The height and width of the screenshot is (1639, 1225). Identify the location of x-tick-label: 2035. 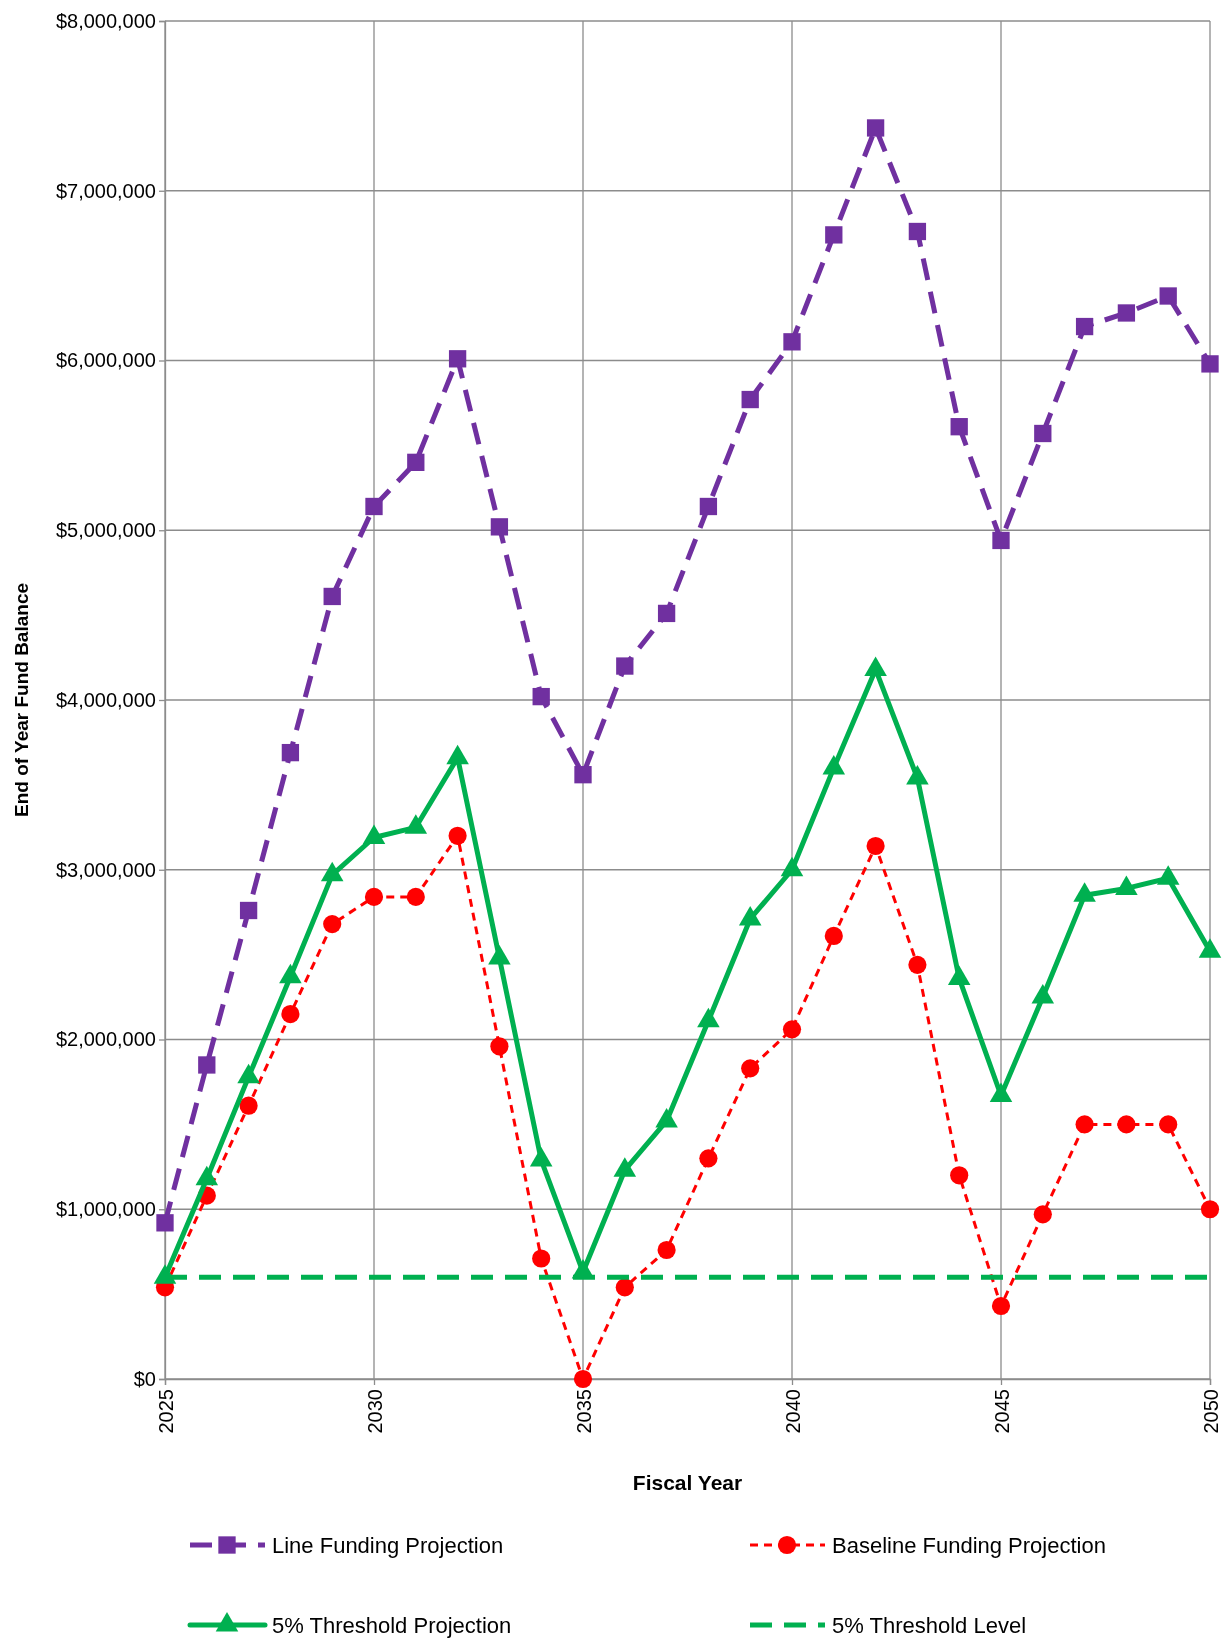
(583, 1411).